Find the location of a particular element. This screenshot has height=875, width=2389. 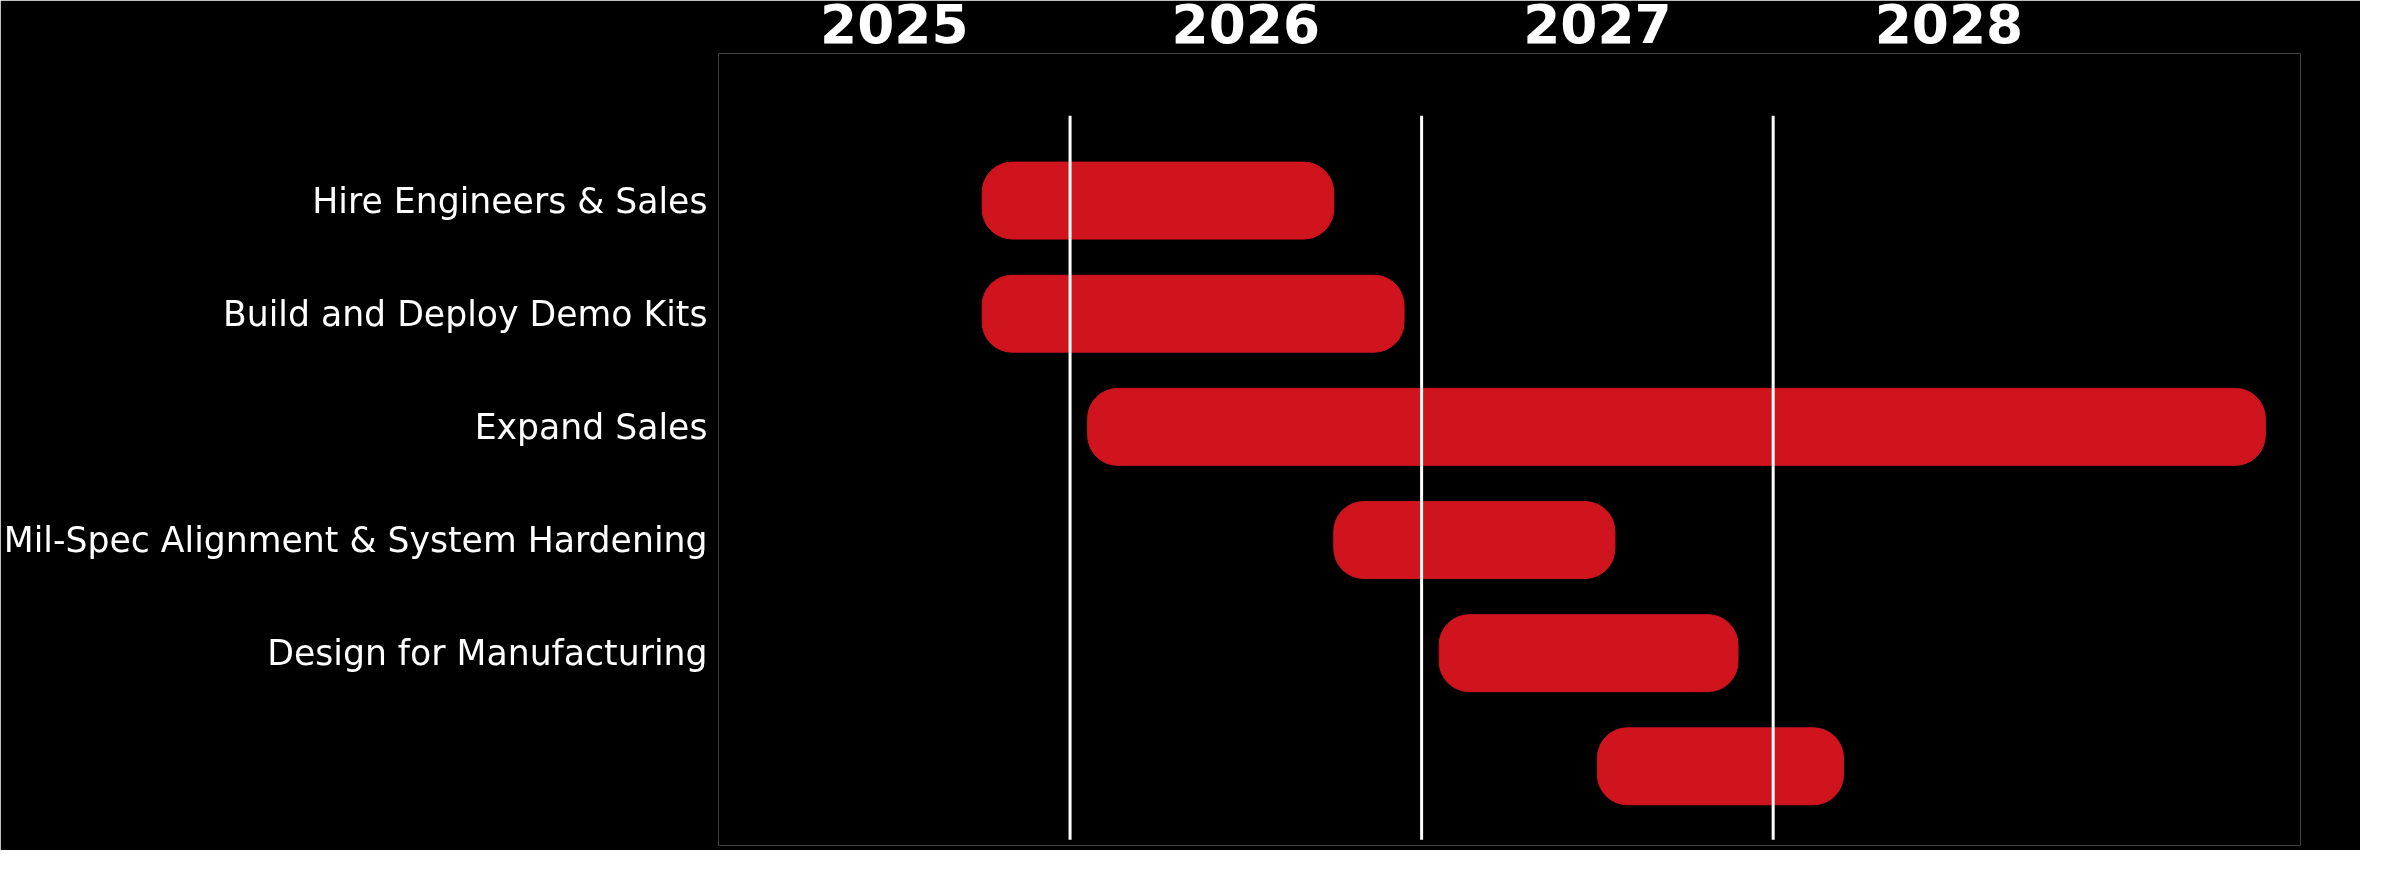

y-tick-label: Expand Sales is located at coordinates (591, 426).